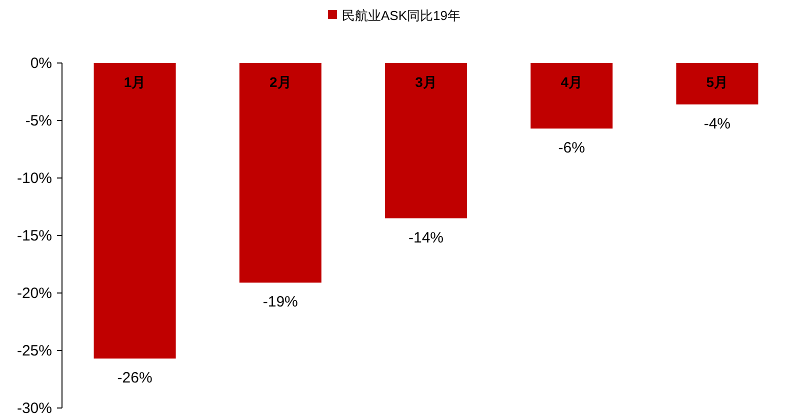  Describe the element at coordinates (34, 293) in the screenshot. I see `y-tick-label: -20%` at that location.